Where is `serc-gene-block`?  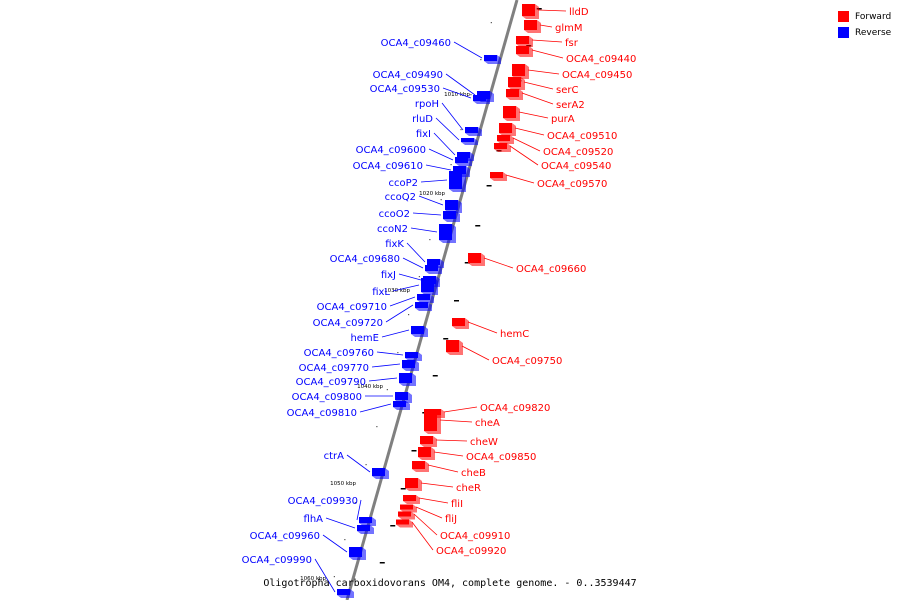 serc-gene-block is located at coordinates (514, 82).